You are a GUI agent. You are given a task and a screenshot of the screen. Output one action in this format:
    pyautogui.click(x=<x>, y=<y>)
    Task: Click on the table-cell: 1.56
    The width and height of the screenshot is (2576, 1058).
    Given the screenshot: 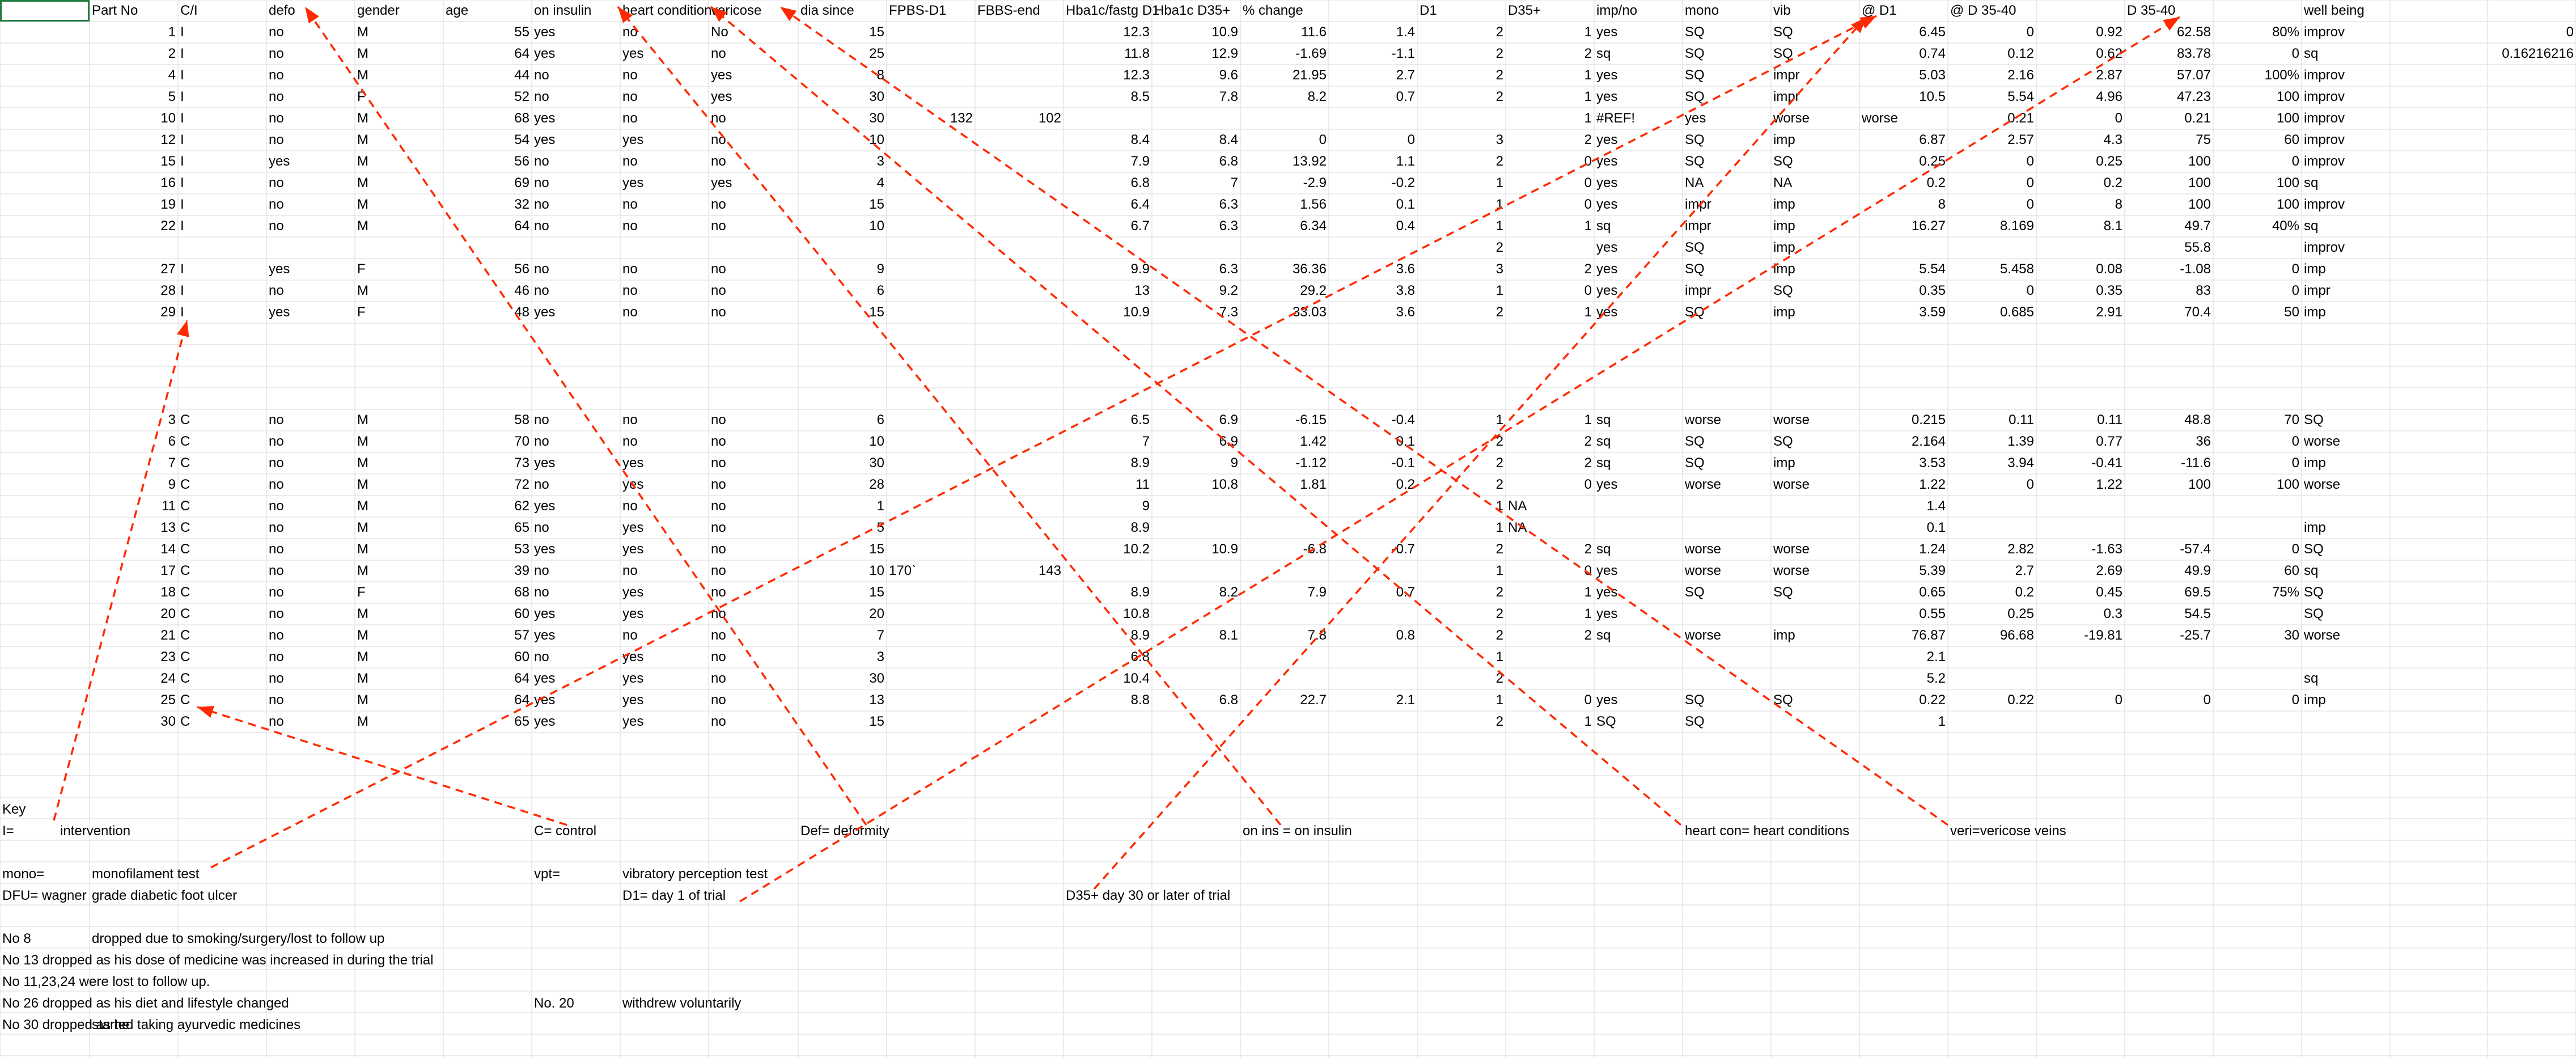 What is the action you would take?
    pyautogui.click(x=1313, y=204)
    